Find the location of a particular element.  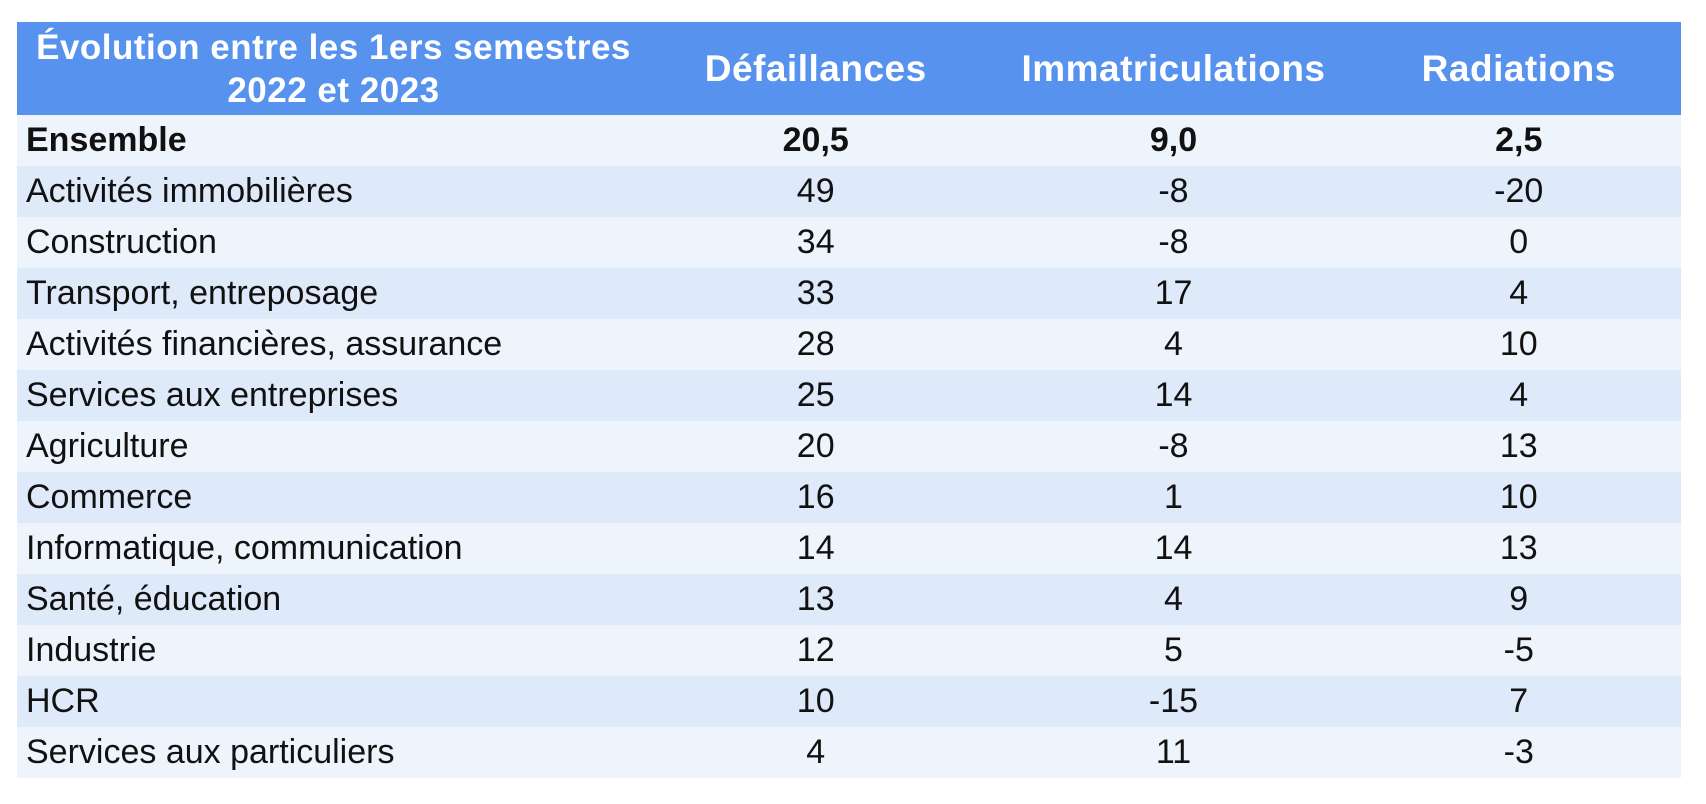

cell-radiations: -3 is located at coordinates (1518, 752).